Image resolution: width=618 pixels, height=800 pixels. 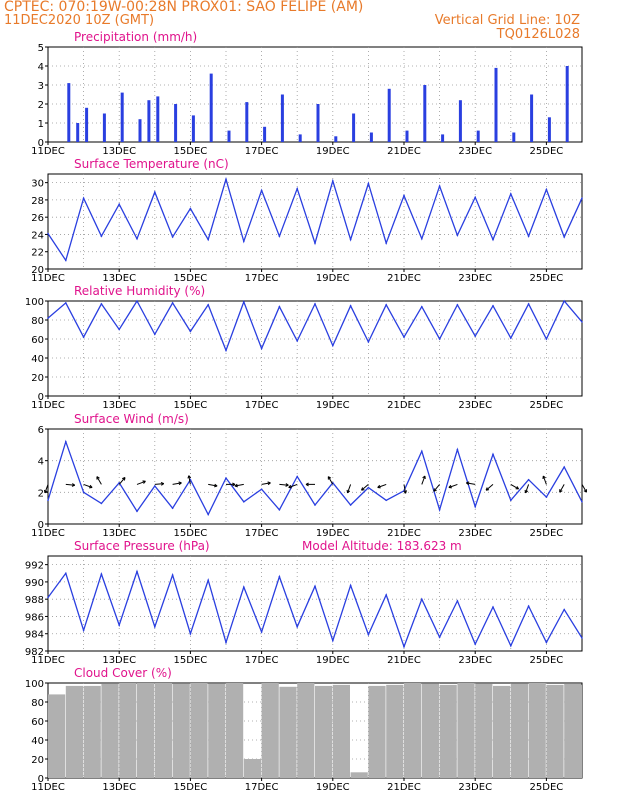 I want to click on model-code: TQ0126L028, so click(x=538, y=34).